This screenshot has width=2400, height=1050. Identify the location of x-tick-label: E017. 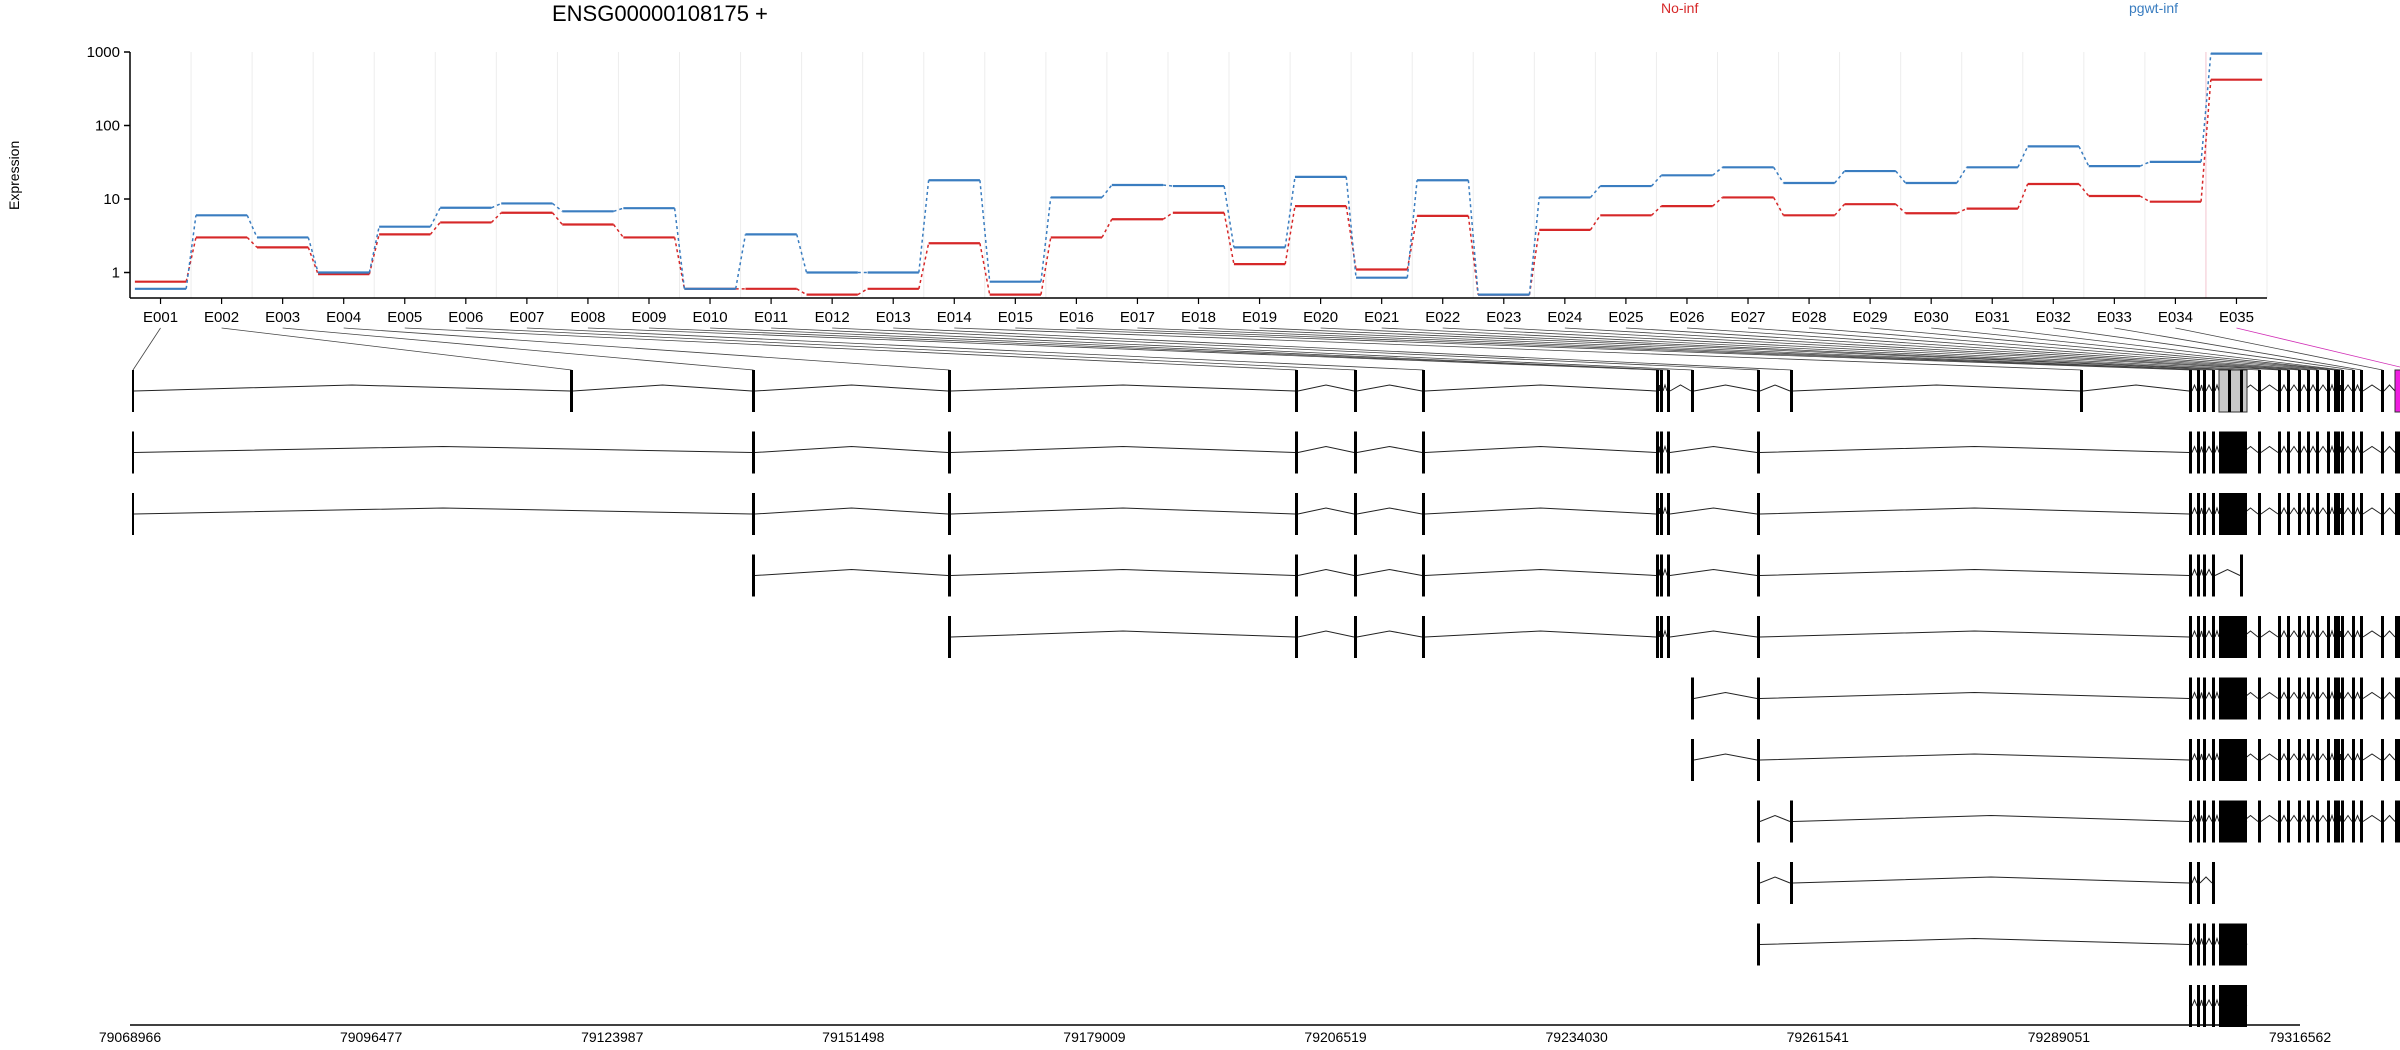
(1137, 317).